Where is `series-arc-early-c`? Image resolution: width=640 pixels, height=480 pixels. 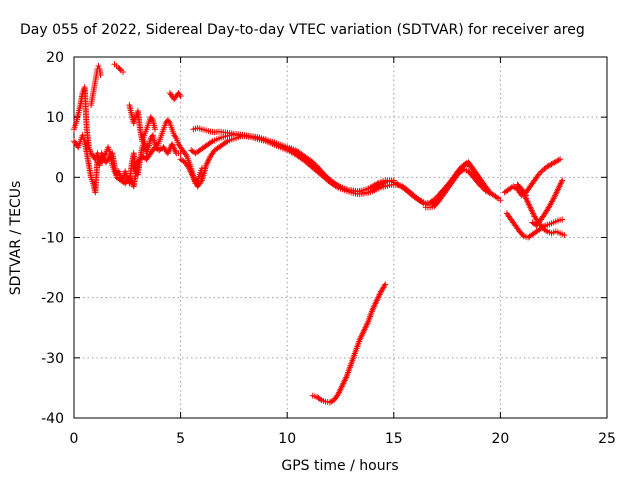 series-arc-early-c is located at coordinates (96, 86).